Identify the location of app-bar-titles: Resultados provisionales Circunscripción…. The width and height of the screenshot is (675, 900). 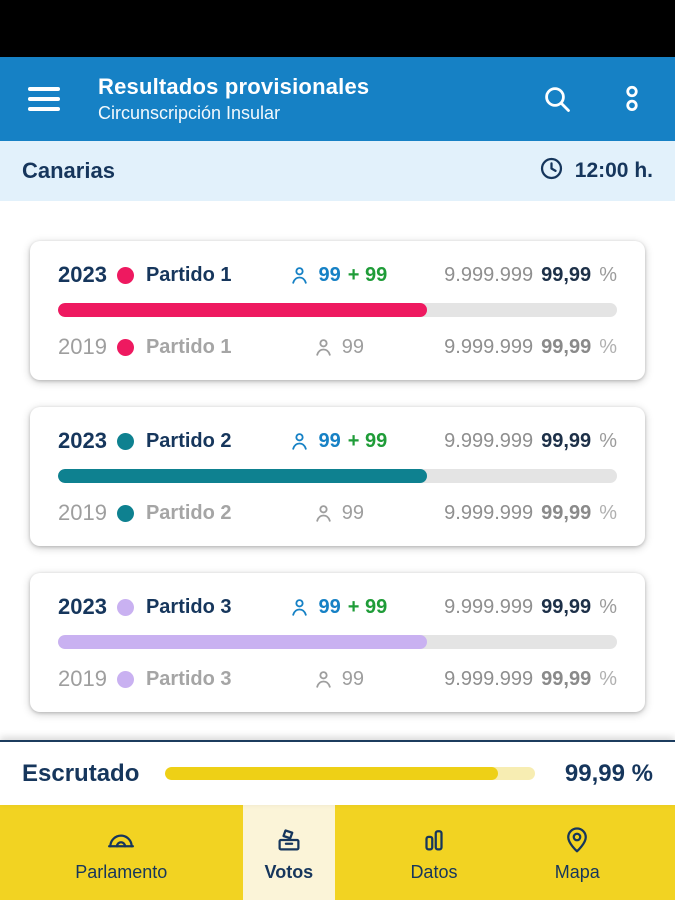
(233, 99).